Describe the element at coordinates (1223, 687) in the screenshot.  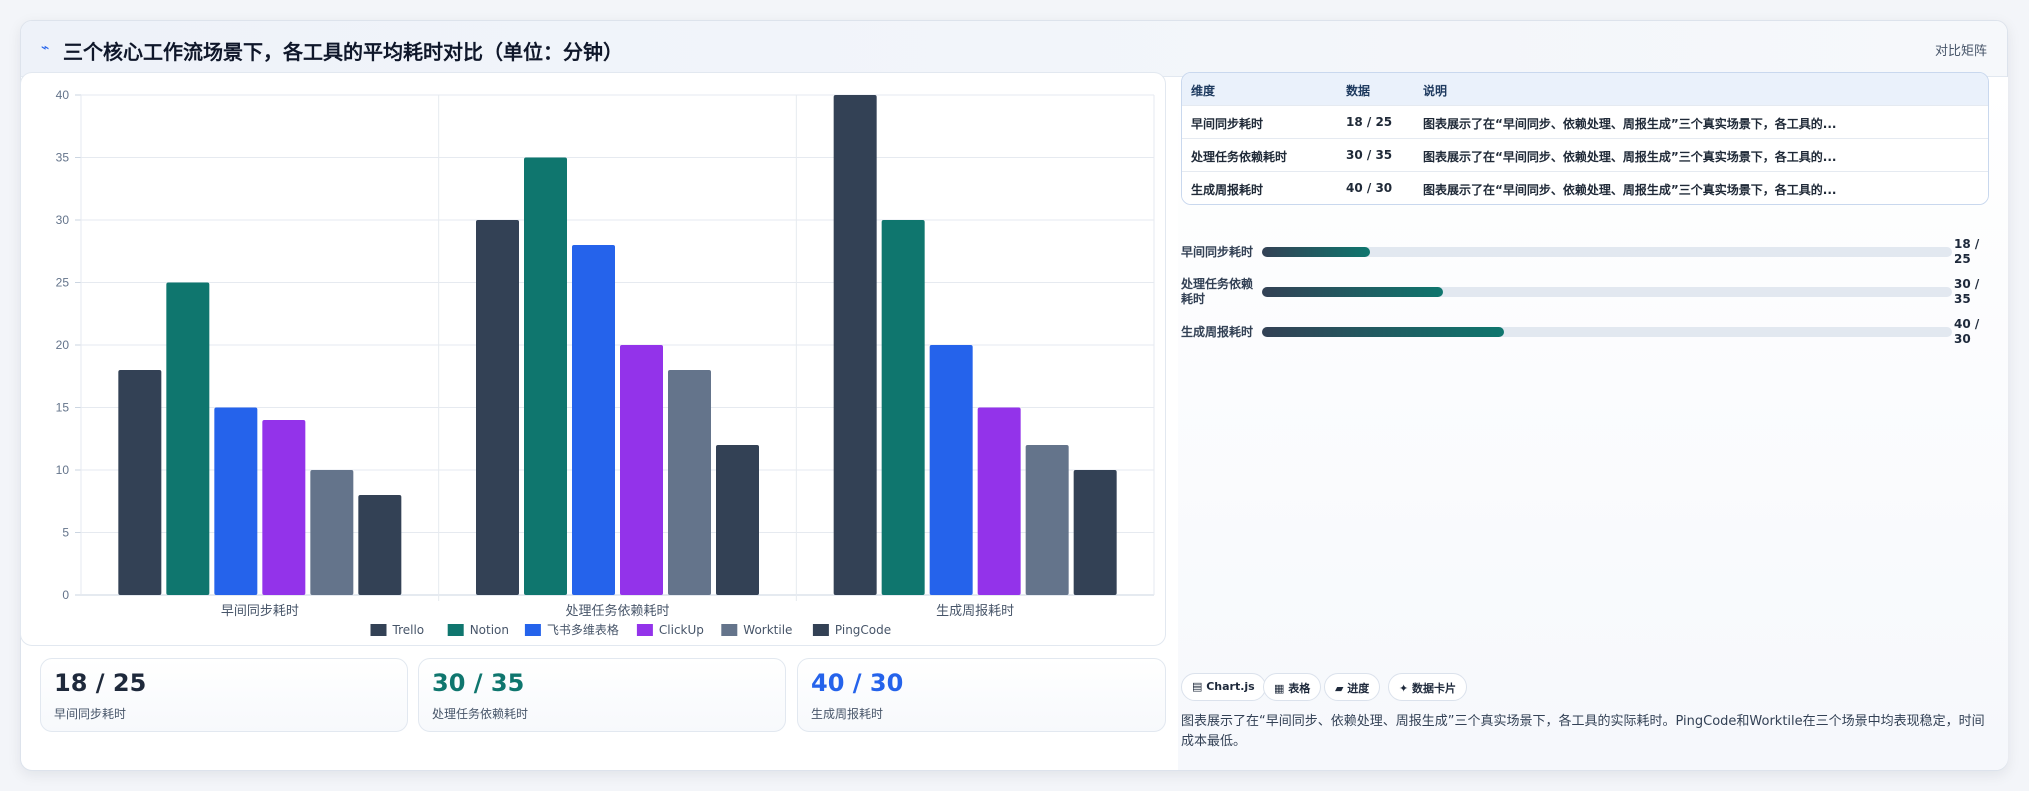
I see `chip-chartjs: ▤ Chart.js` at that location.